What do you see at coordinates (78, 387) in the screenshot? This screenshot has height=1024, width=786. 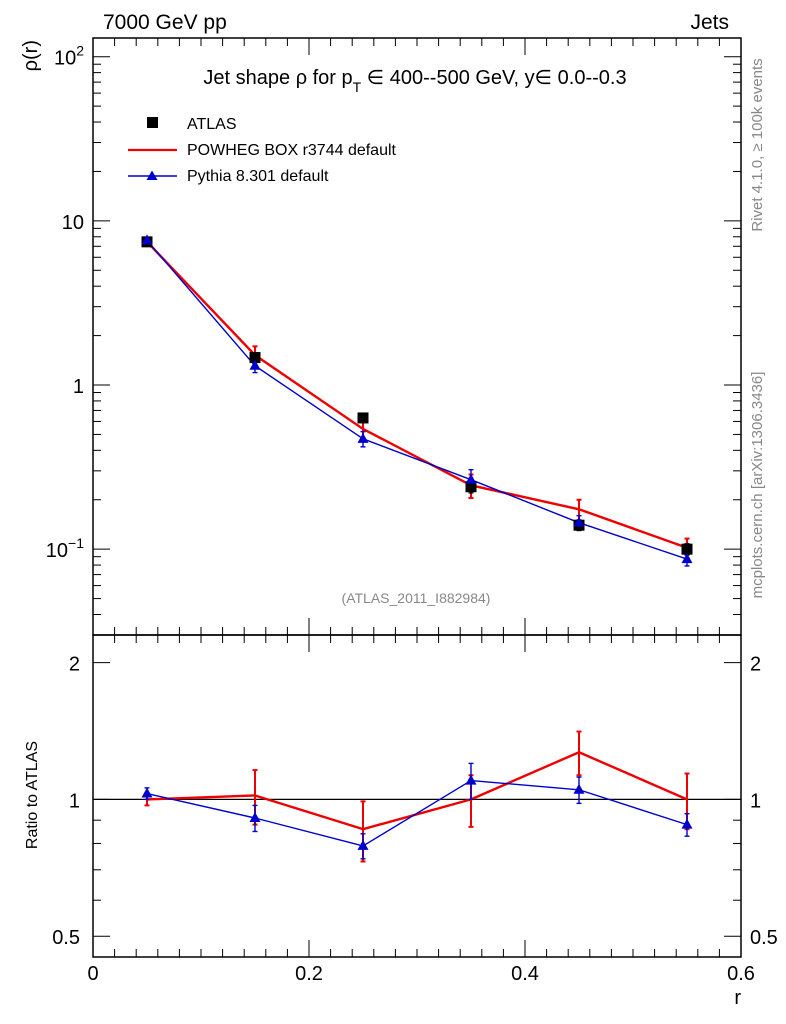 I see `main-y-tick-label: 1` at bounding box center [78, 387].